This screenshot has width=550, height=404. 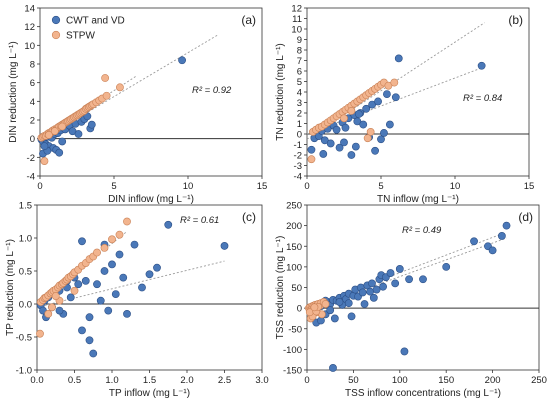 I want to click on x-axis-label: TP inflow (mg L⁻¹), so click(x=149, y=393).